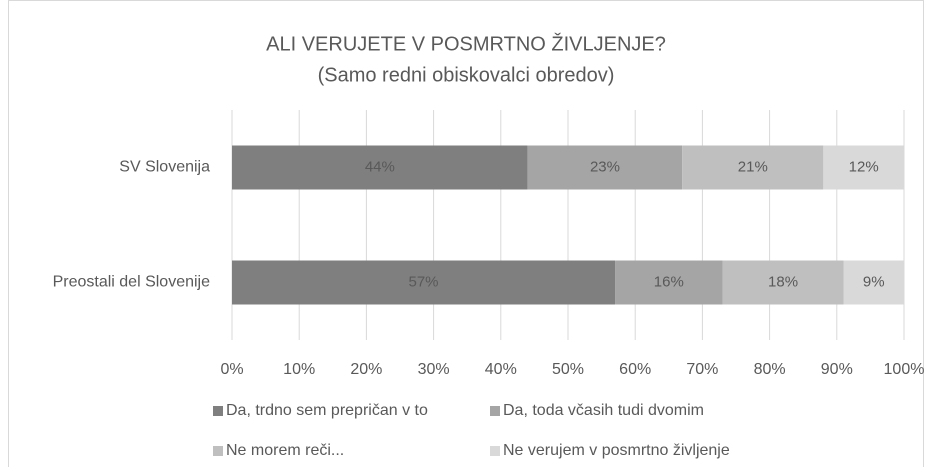  I want to click on data-label: 44%, so click(380, 166).